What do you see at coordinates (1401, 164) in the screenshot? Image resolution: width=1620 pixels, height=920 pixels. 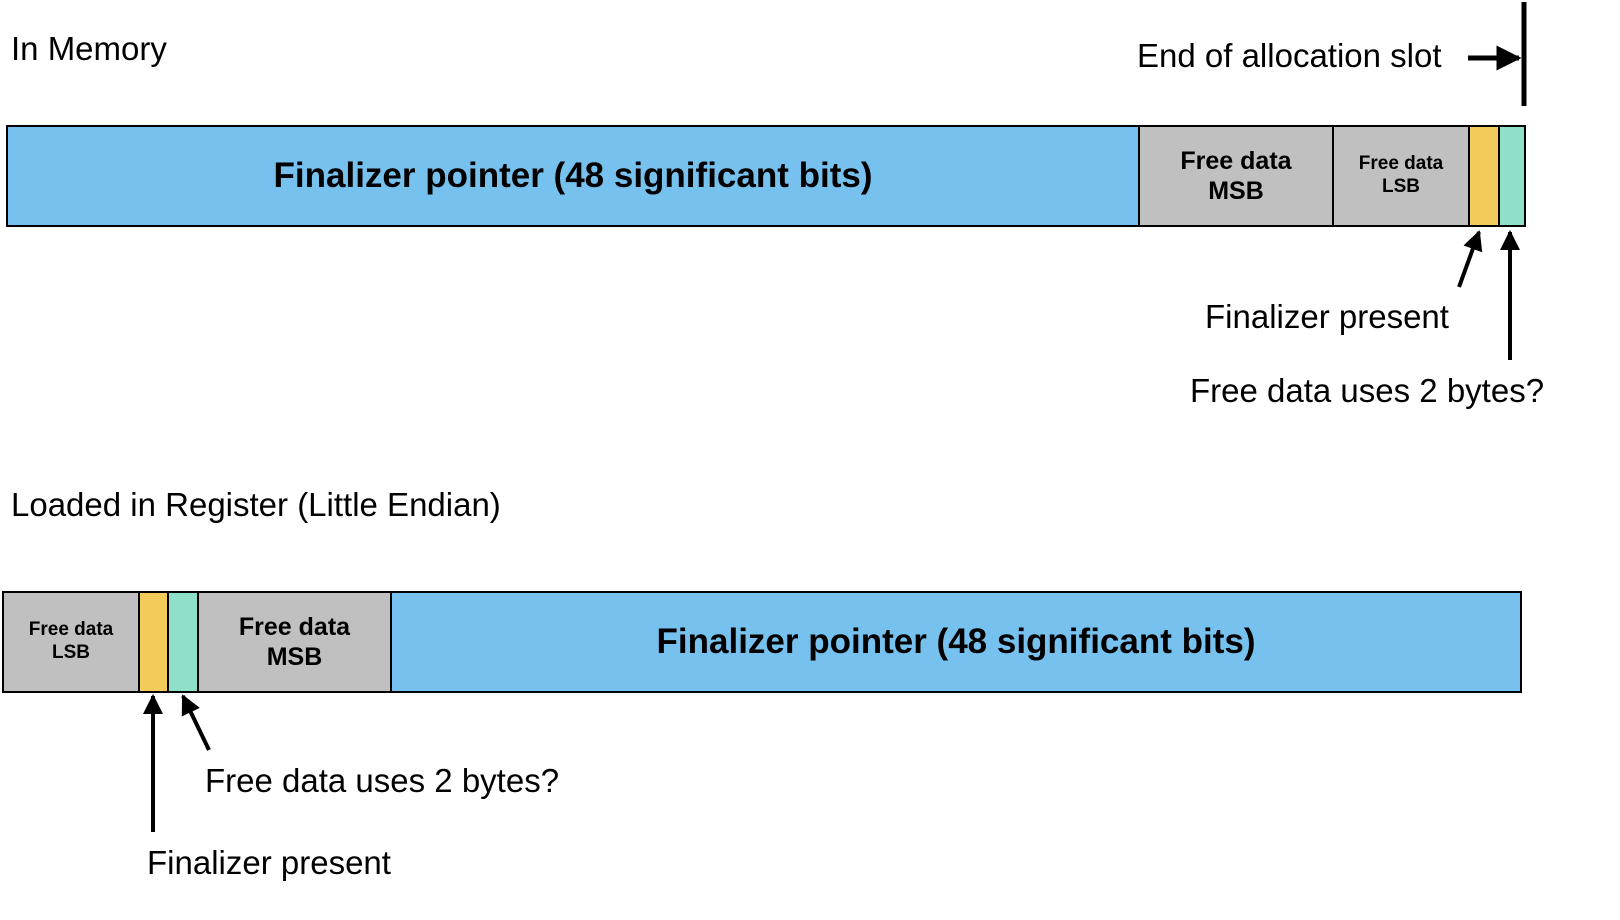 I see `memory-free-data-lsb-label-line1: Free data` at bounding box center [1401, 164].